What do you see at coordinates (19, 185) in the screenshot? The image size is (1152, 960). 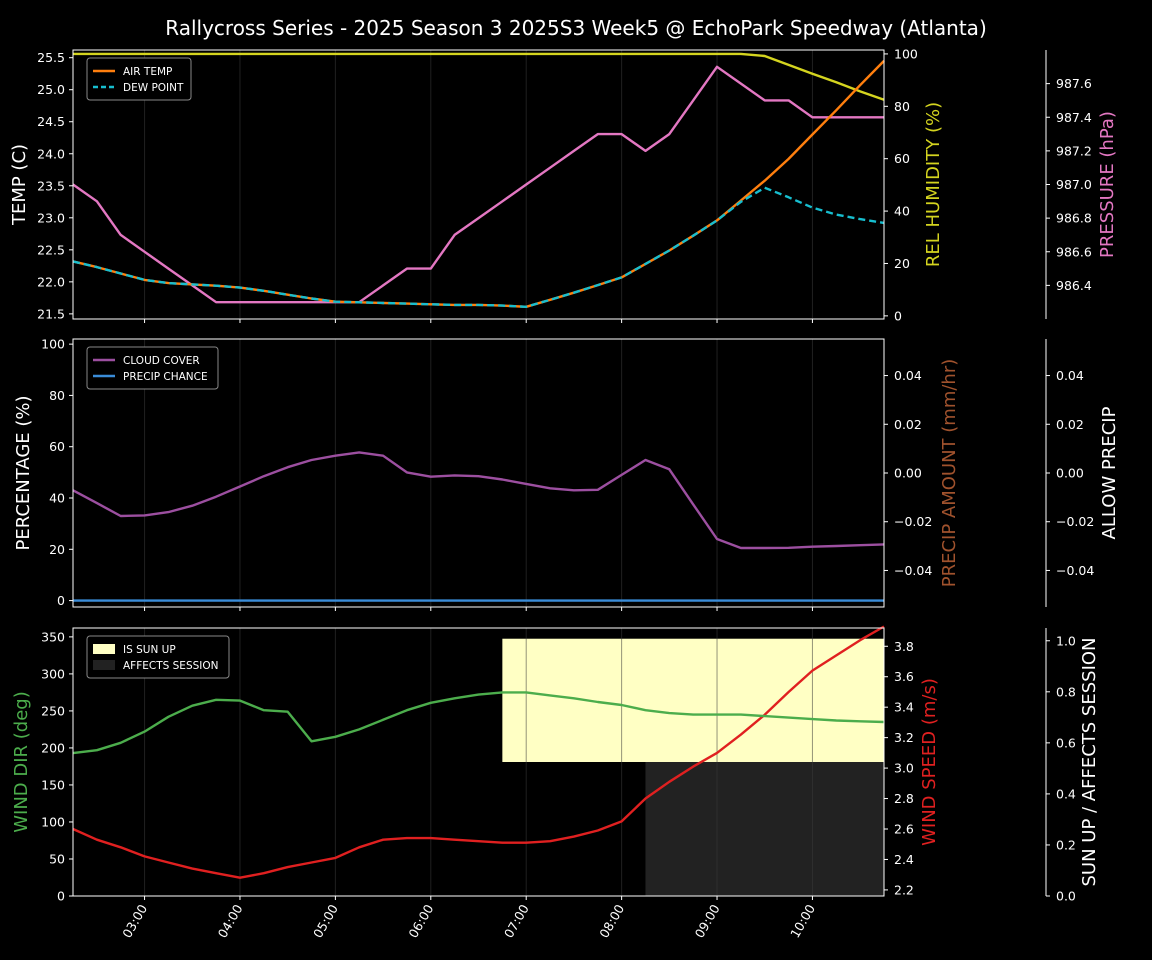 I see `y-axis-label: TEMP (C)` at bounding box center [19, 185].